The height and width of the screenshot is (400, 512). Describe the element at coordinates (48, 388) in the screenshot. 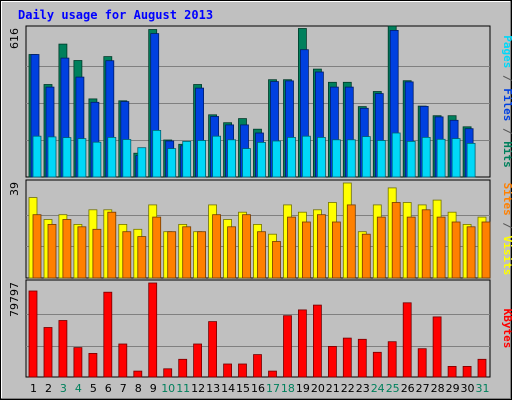

I see `x-tick-label: 2` at that location.